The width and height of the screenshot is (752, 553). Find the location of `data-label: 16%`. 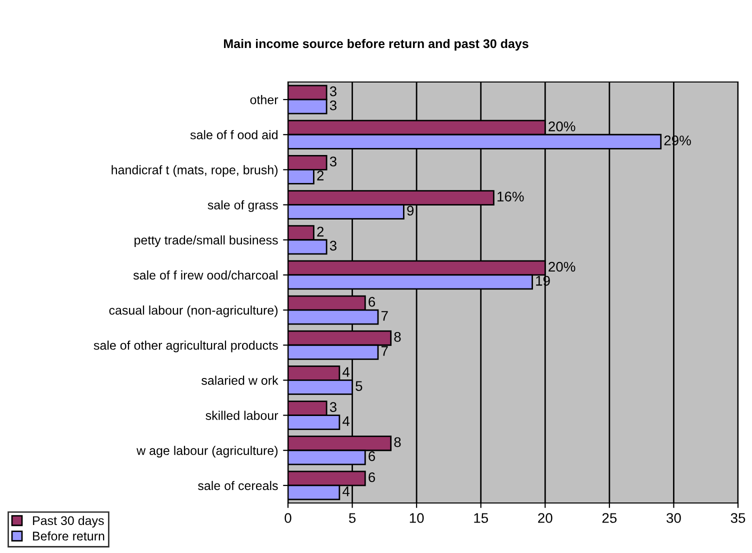

data-label: 16% is located at coordinates (511, 197).